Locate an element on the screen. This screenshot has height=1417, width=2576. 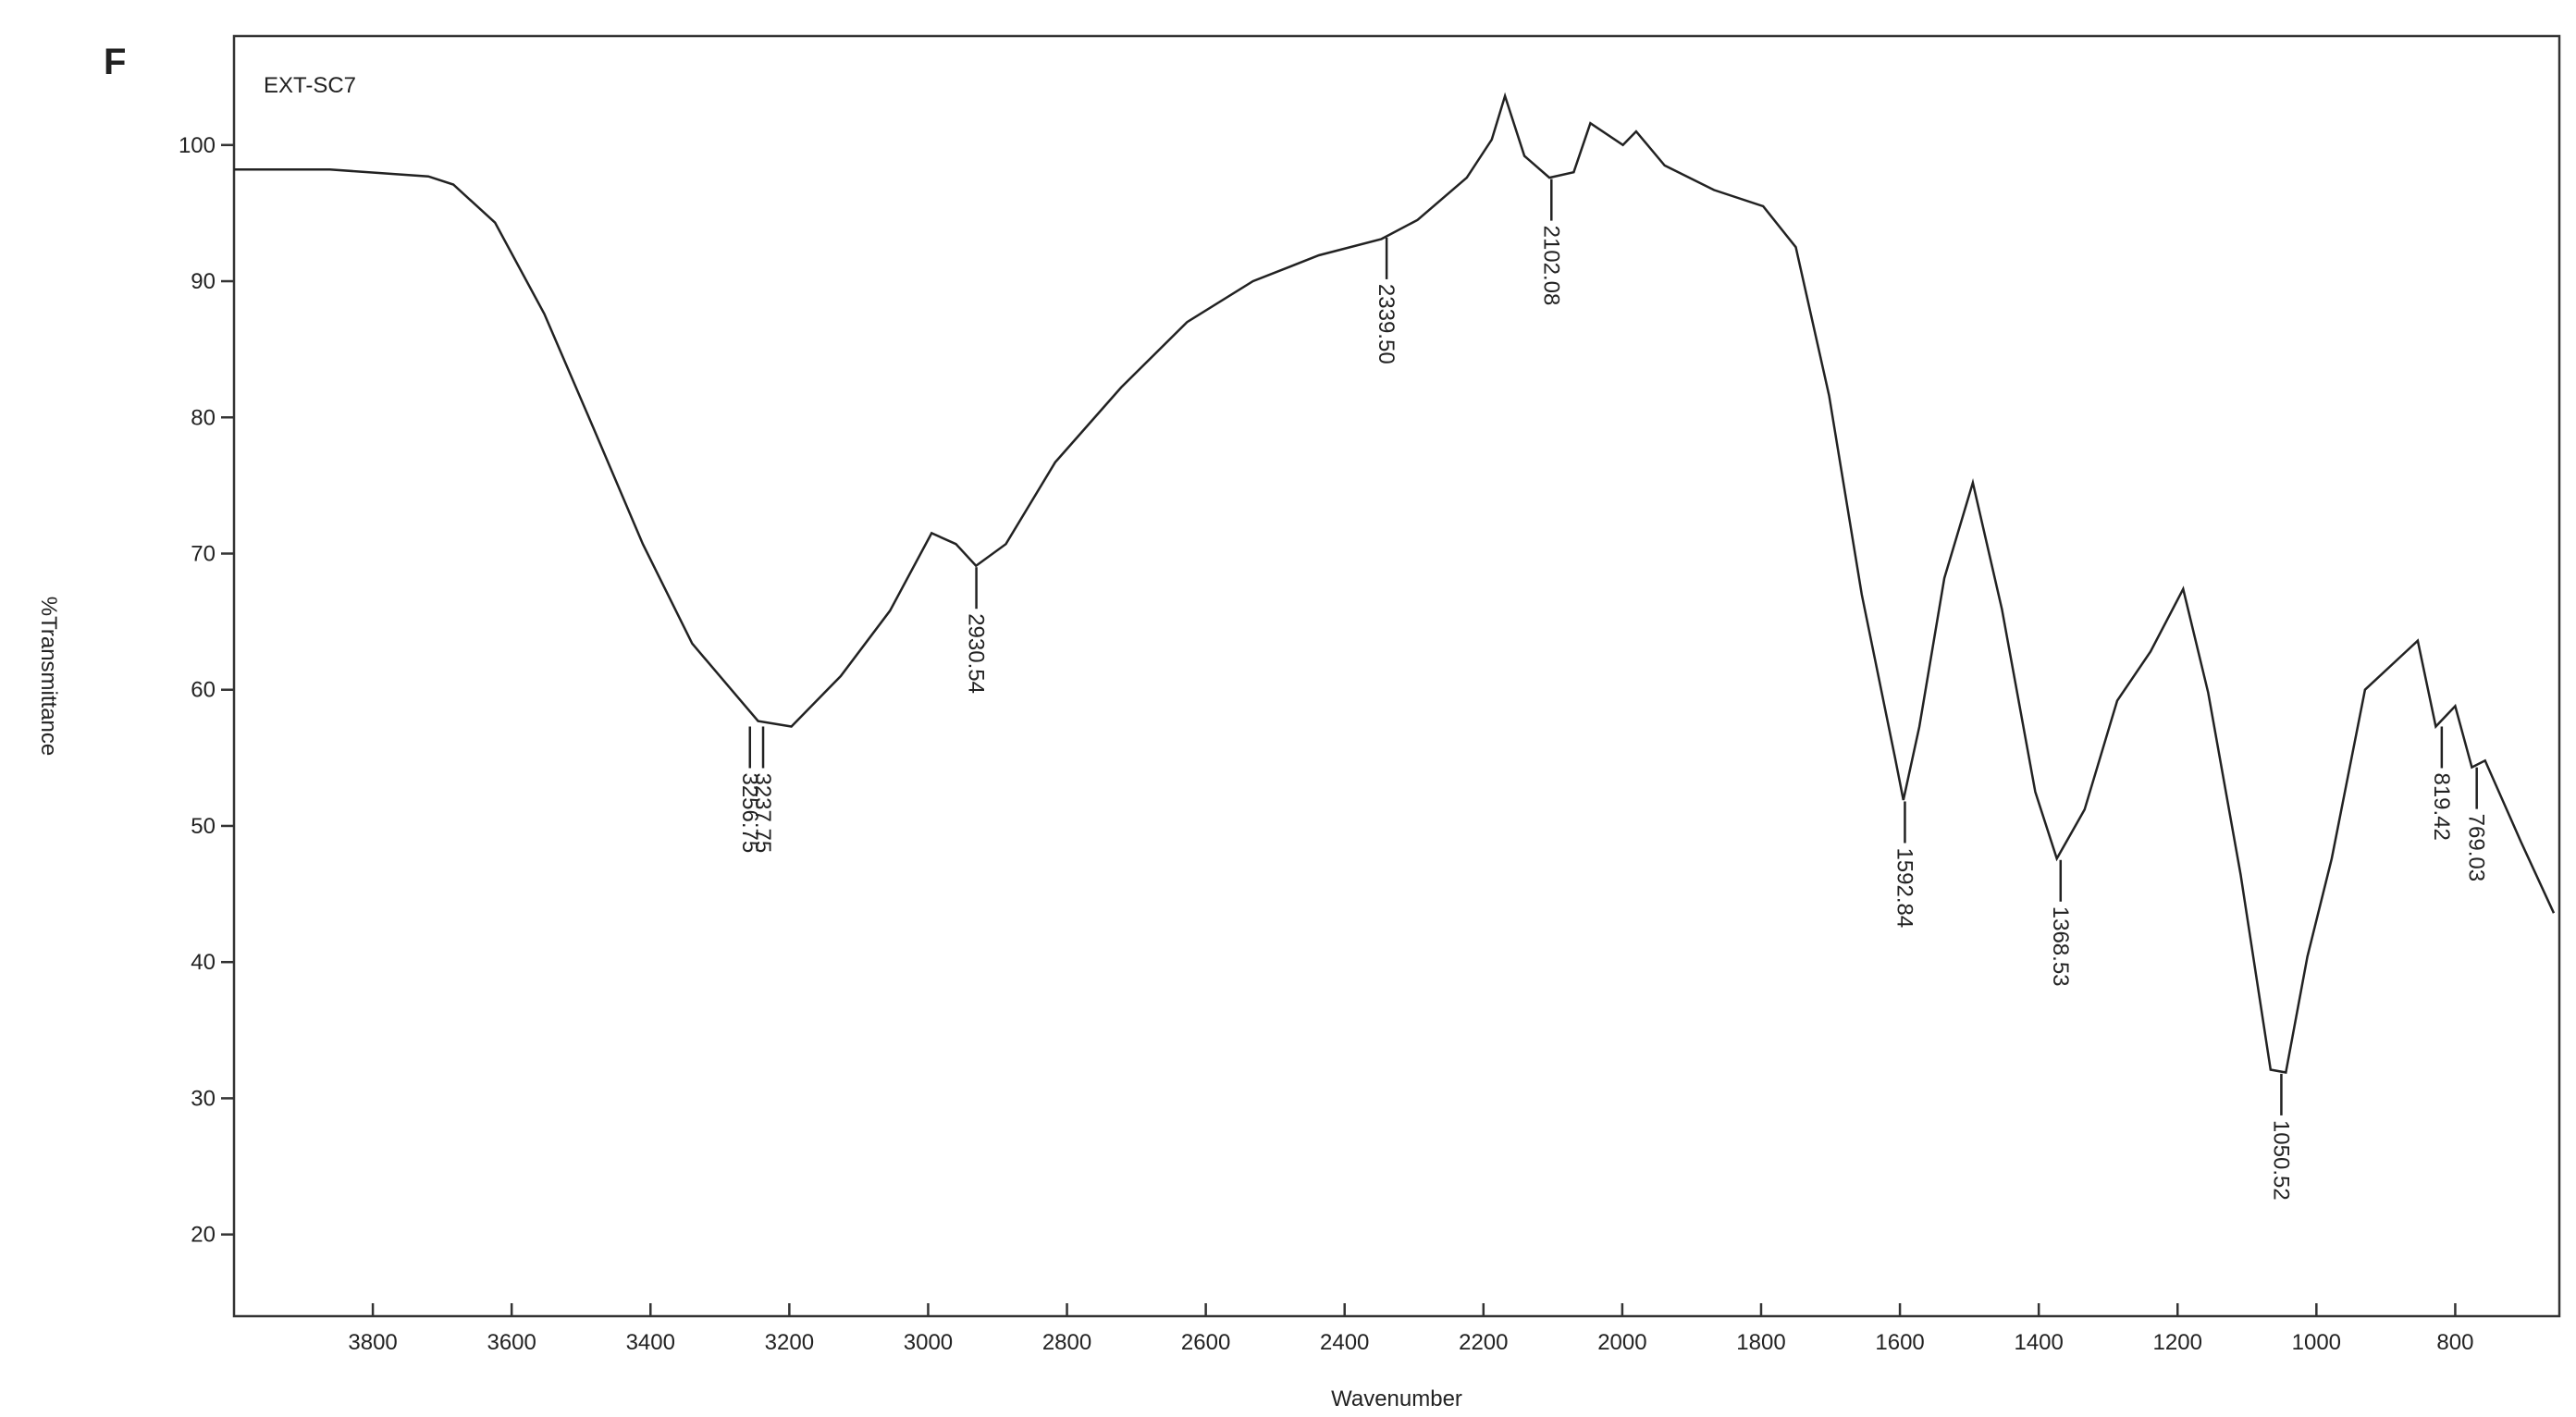
x-axis-title: Wavenumber is located at coordinates (1396, 1398).